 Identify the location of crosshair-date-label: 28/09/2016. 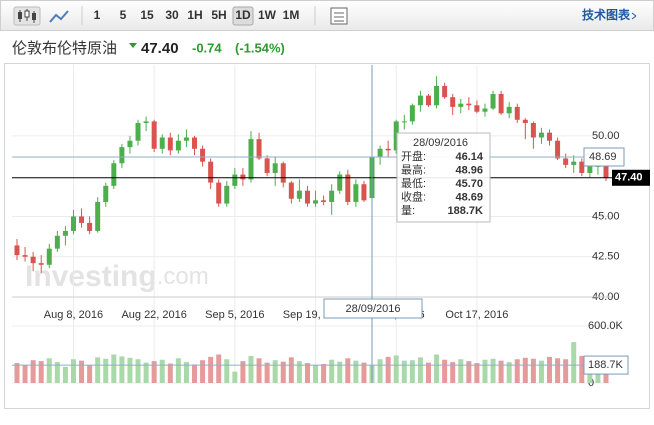
(372, 309).